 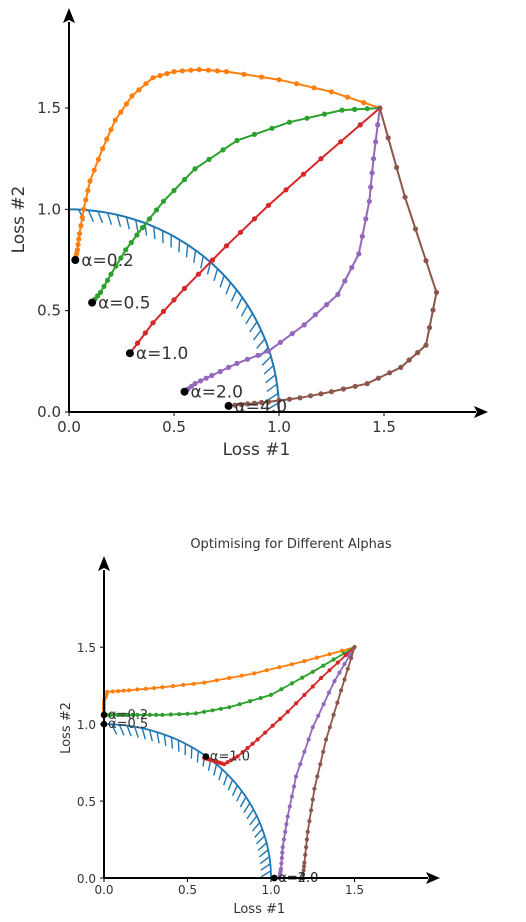 What do you see at coordinates (257, 450) in the screenshot?
I see `x-axis-label: Loss #1` at bounding box center [257, 450].